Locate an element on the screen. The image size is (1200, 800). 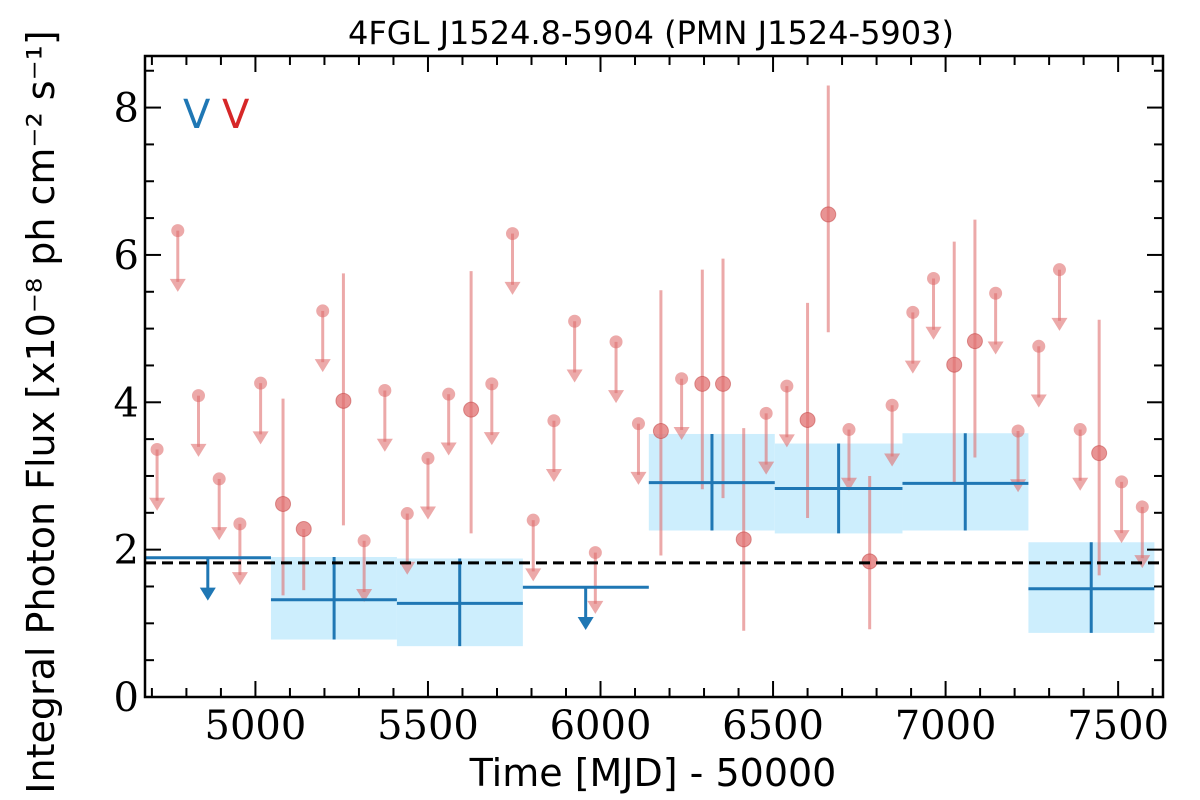
x-tick-label: 5500 is located at coordinates (428, 726).